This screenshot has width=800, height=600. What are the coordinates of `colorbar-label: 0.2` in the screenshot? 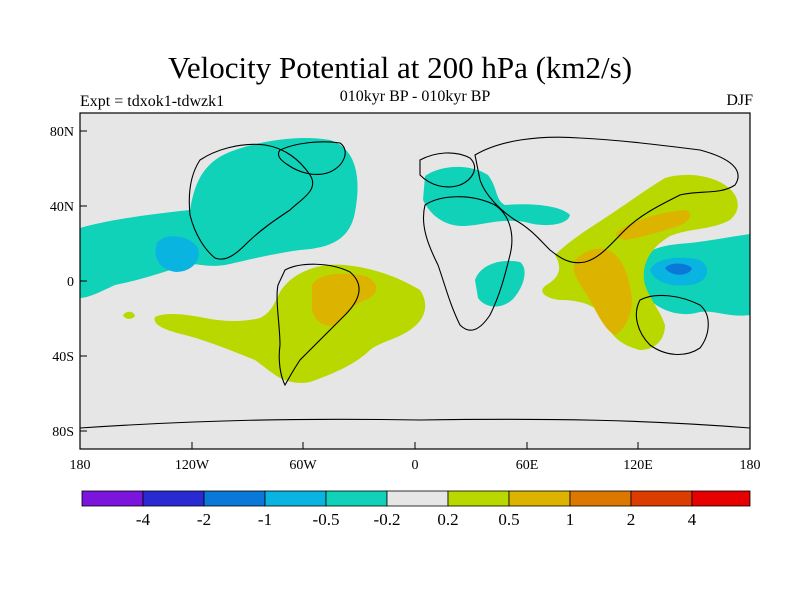 It's located at (447, 519).